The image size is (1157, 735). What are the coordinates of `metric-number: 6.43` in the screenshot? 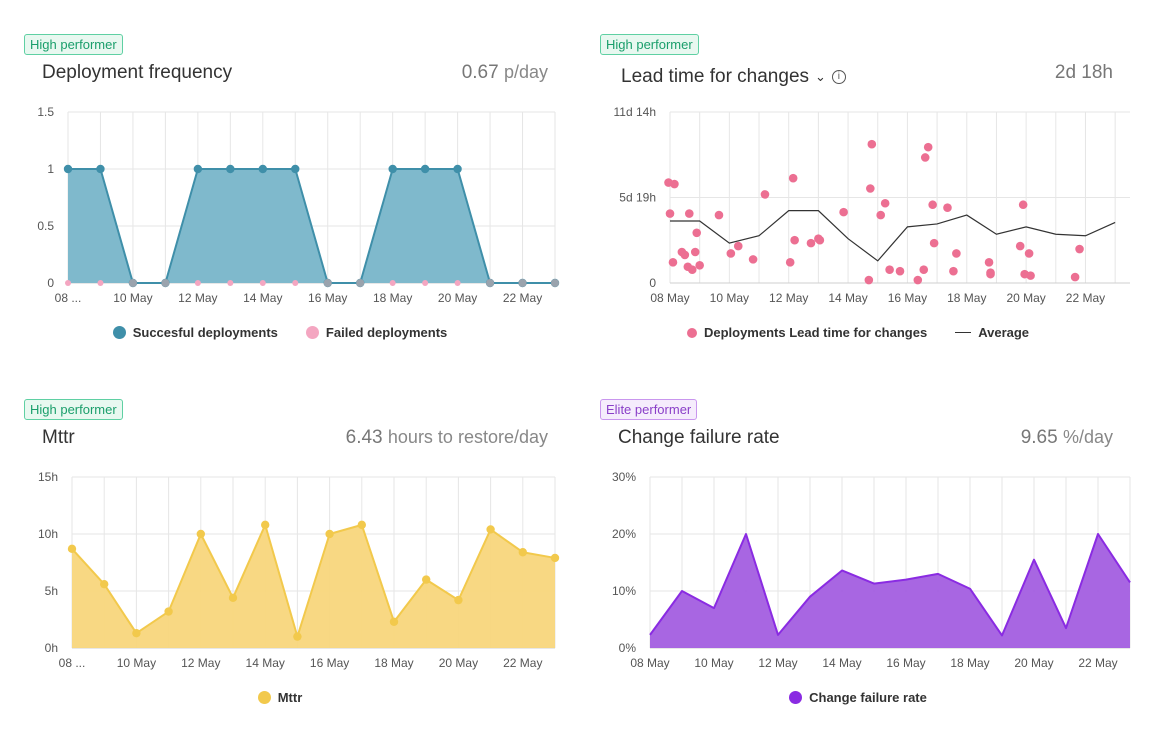 It's located at (364, 437).